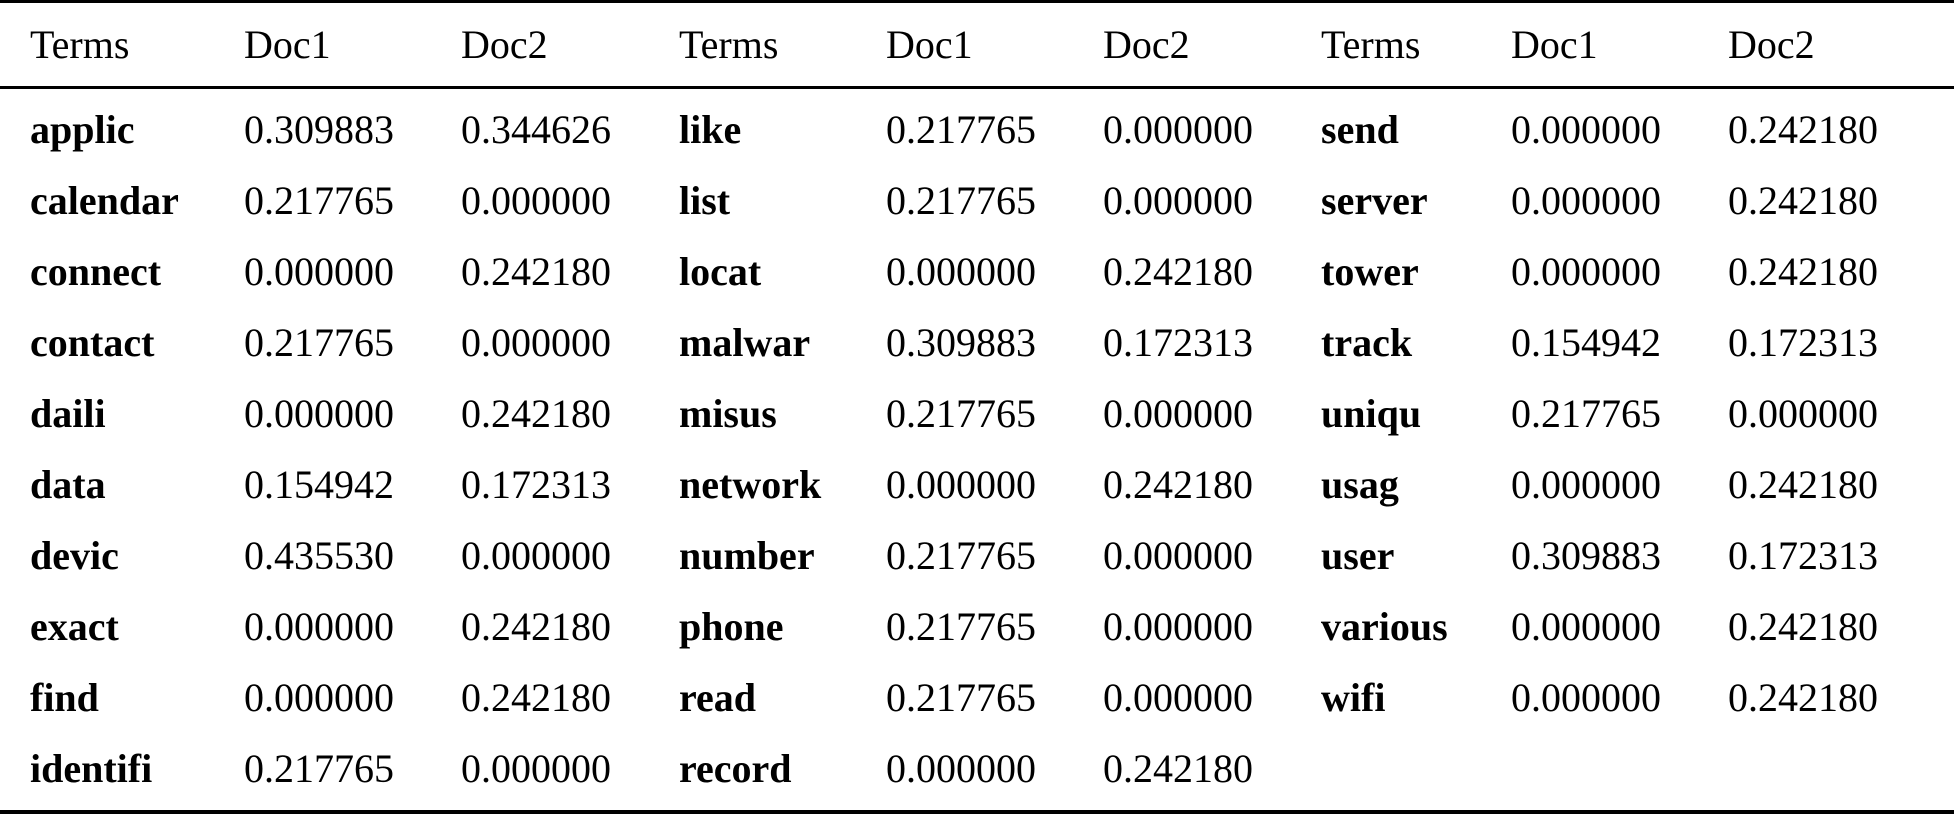  I want to click on term-cell: locat, so click(720, 271).